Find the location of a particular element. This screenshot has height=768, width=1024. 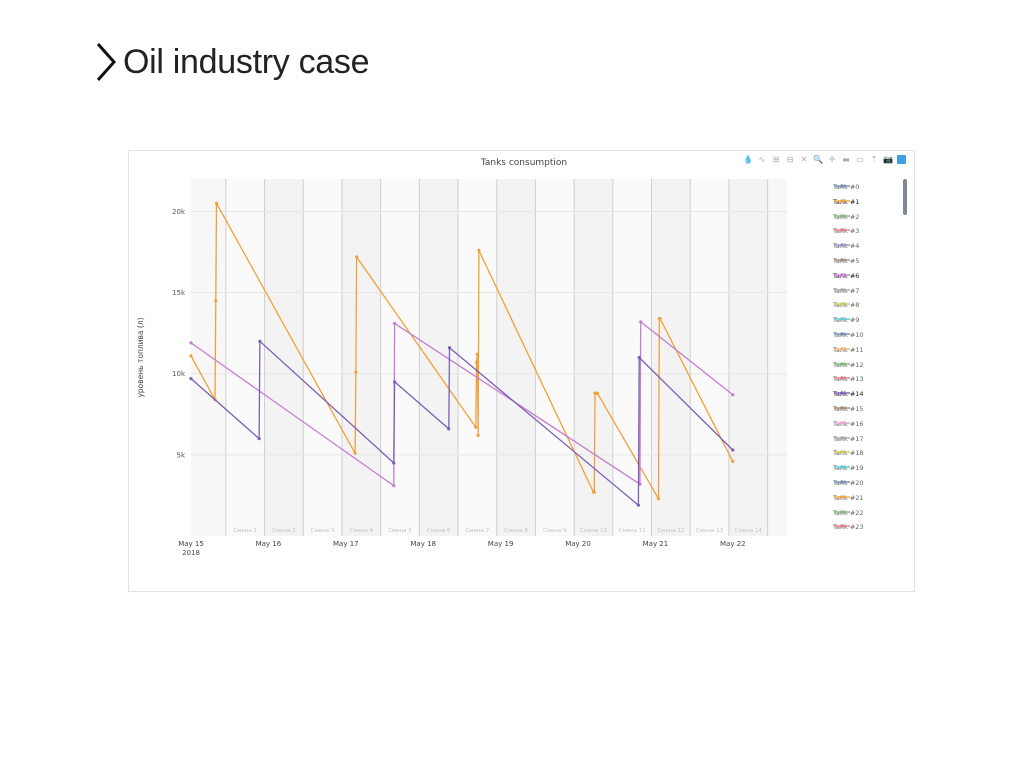

legend-item: Tank #21 is located at coordinates (848, 498).